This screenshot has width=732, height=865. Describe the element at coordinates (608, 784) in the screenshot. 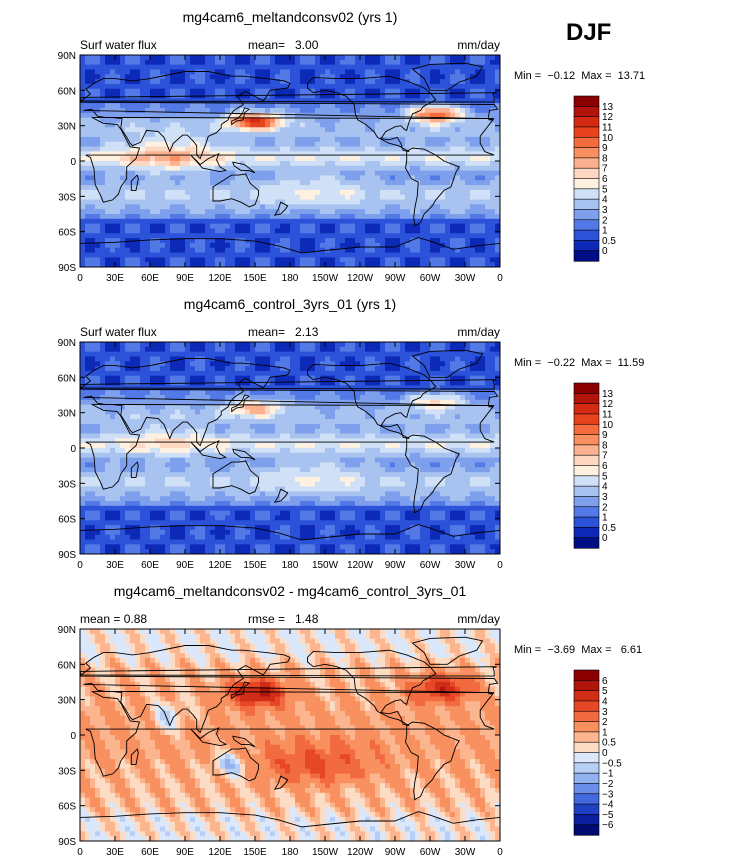

I see `colorbar-label: −2` at that location.